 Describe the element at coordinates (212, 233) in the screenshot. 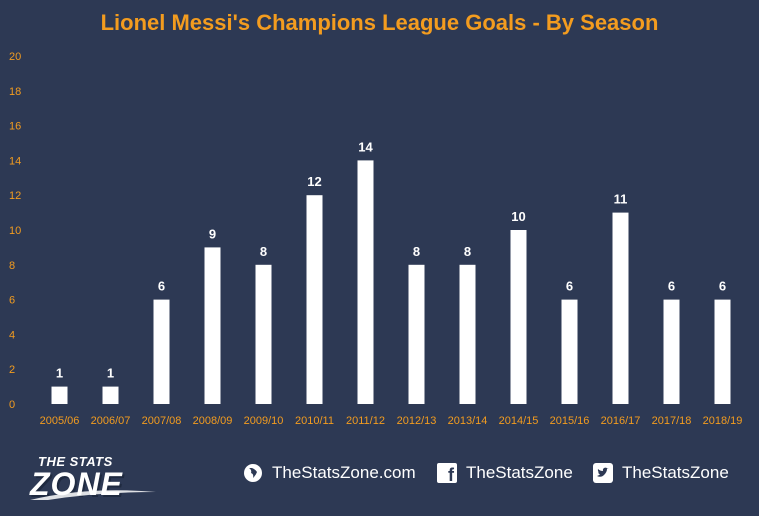

I see `data-label: 9` at that location.